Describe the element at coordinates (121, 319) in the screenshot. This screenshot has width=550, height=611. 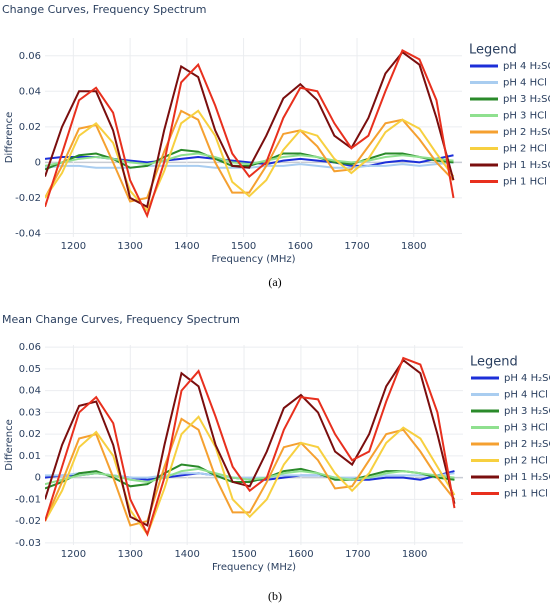
I see `chart-title: Mean Change Curves, Frequency Spectrum` at that location.